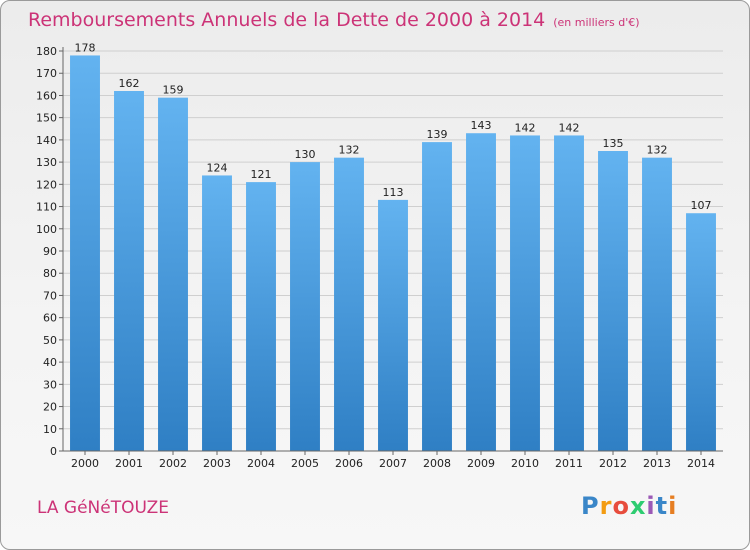 The height and width of the screenshot is (550, 750). I want to click on chart-unit: (en milliers d'€), so click(596, 22).